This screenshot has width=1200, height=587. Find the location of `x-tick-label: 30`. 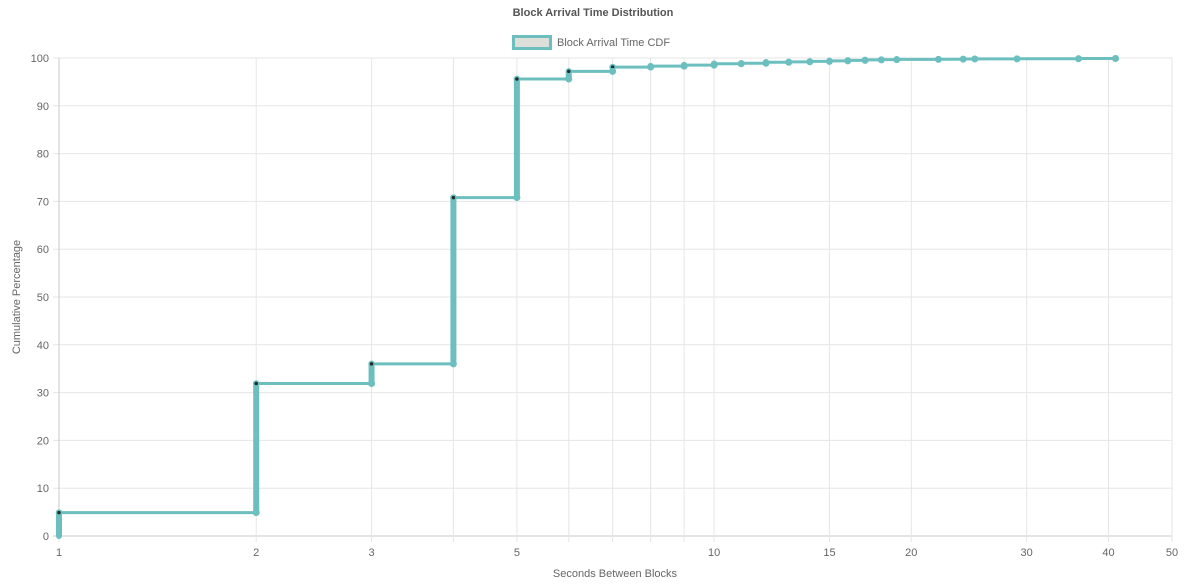

x-tick-label: 30 is located at coordinates (1027, 553).